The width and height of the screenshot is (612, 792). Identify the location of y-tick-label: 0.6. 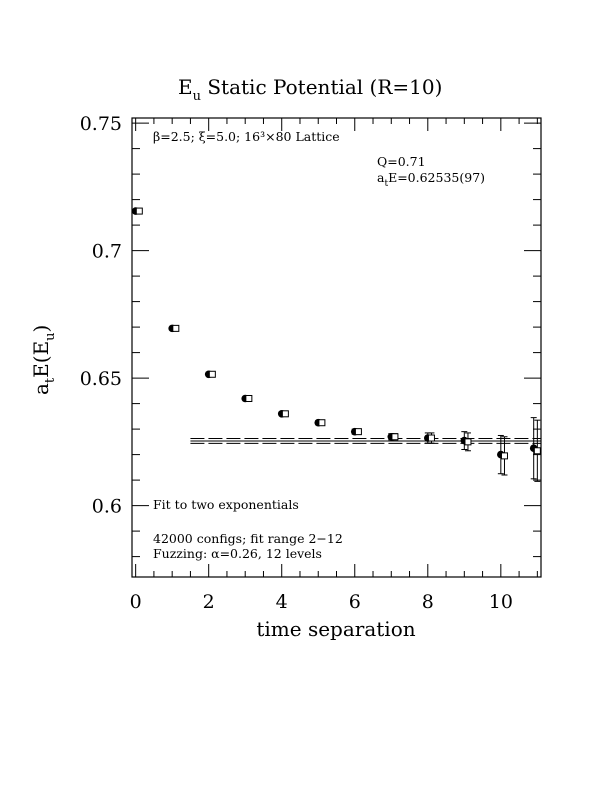
(107, 507).